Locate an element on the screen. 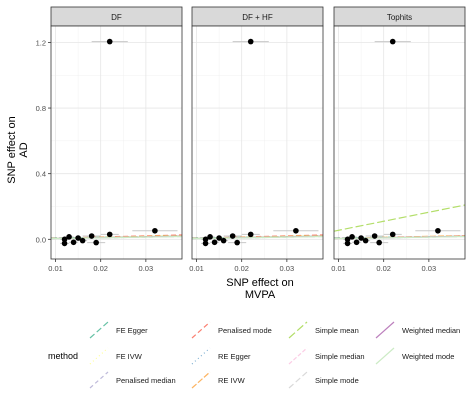 This screenshot has width=475, height=404. legend-label: Penalised median is located at coordinates (146, 380).